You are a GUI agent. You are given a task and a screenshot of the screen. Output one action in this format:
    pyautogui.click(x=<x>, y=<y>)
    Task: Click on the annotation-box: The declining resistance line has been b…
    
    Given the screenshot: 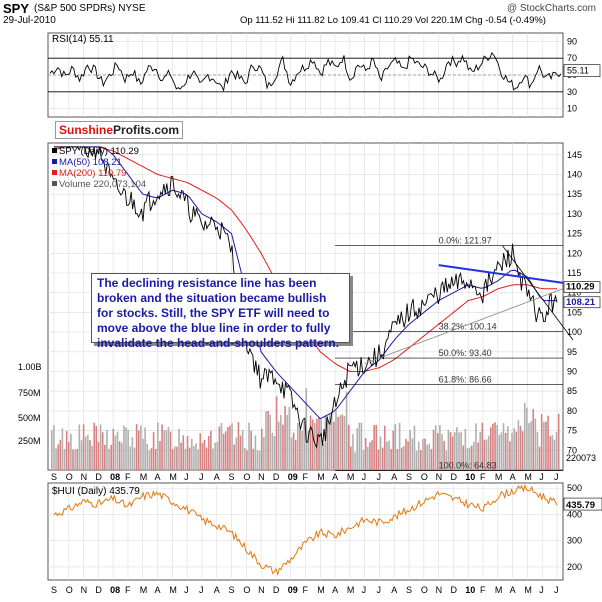 What is the action you would take?
    pyautogui.click(x=220, y=311)
    